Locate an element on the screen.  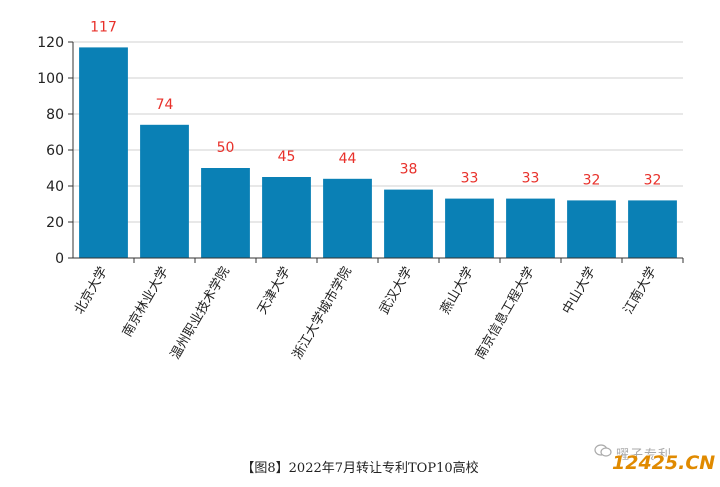
data-label: 45 is located at coordinates (287, 157).